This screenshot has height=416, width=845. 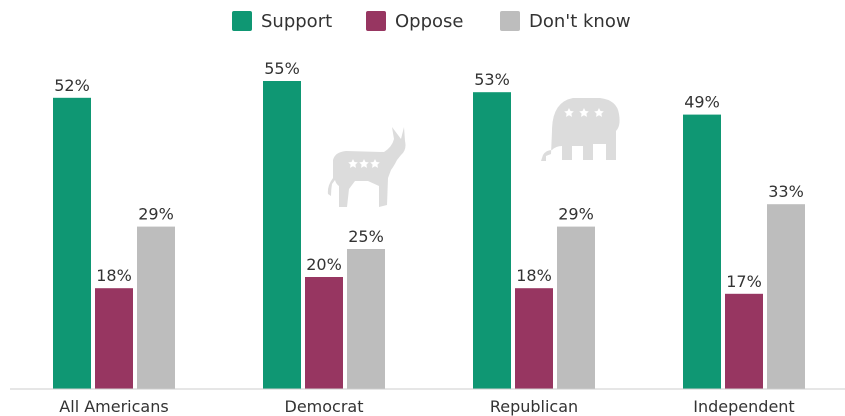 What do you see at coordinates (114, 275) in the screenshot?
I see `value-label-all-americans-oppose: 18%` at bounding box center [114, 275].